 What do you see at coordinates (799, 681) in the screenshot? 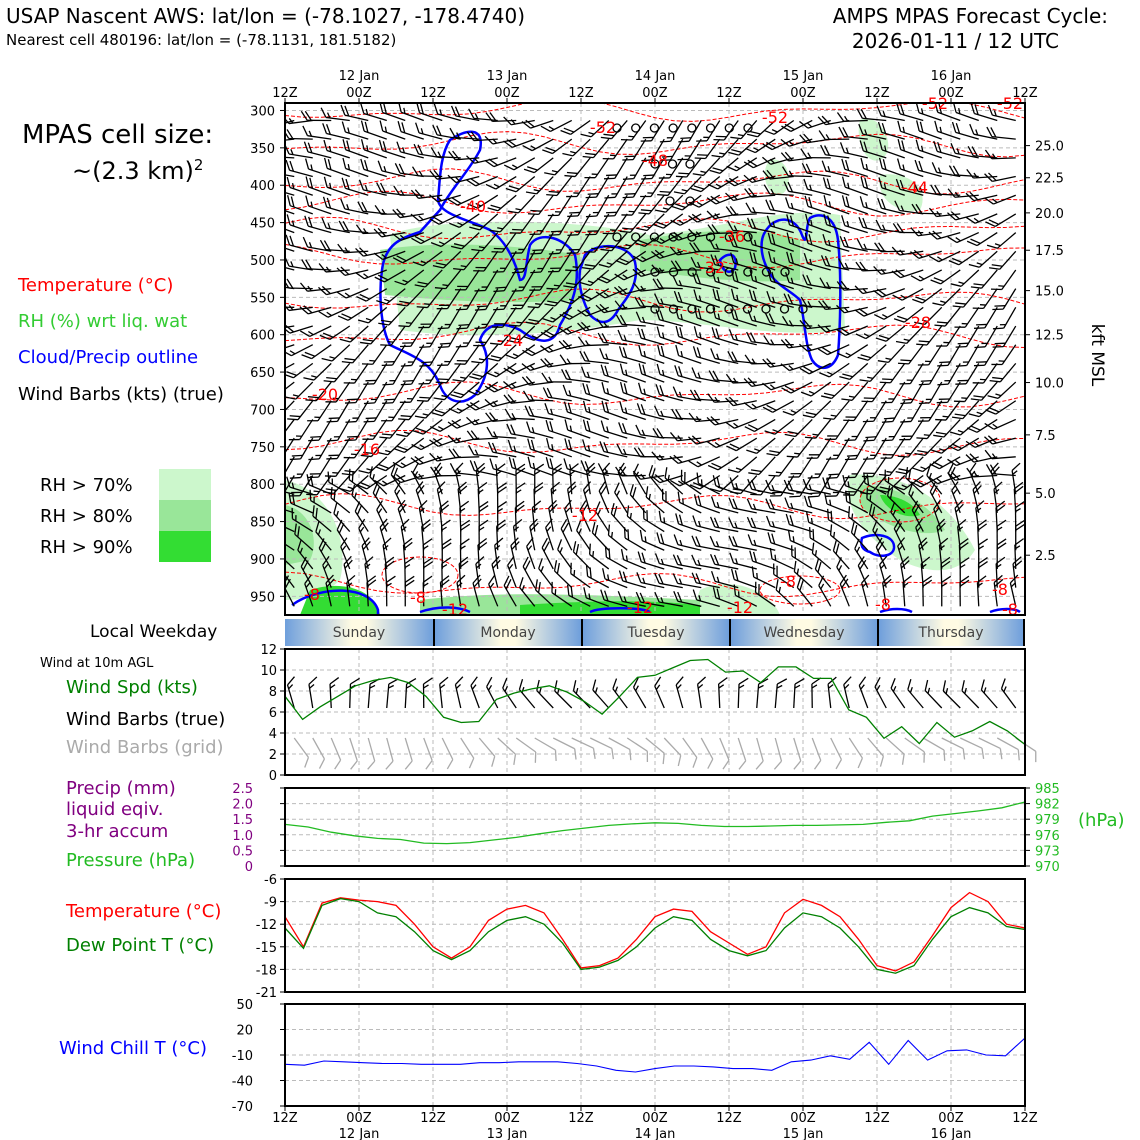
I see `wind-barb-10m-true-flag` at bounding box center [799, 681].